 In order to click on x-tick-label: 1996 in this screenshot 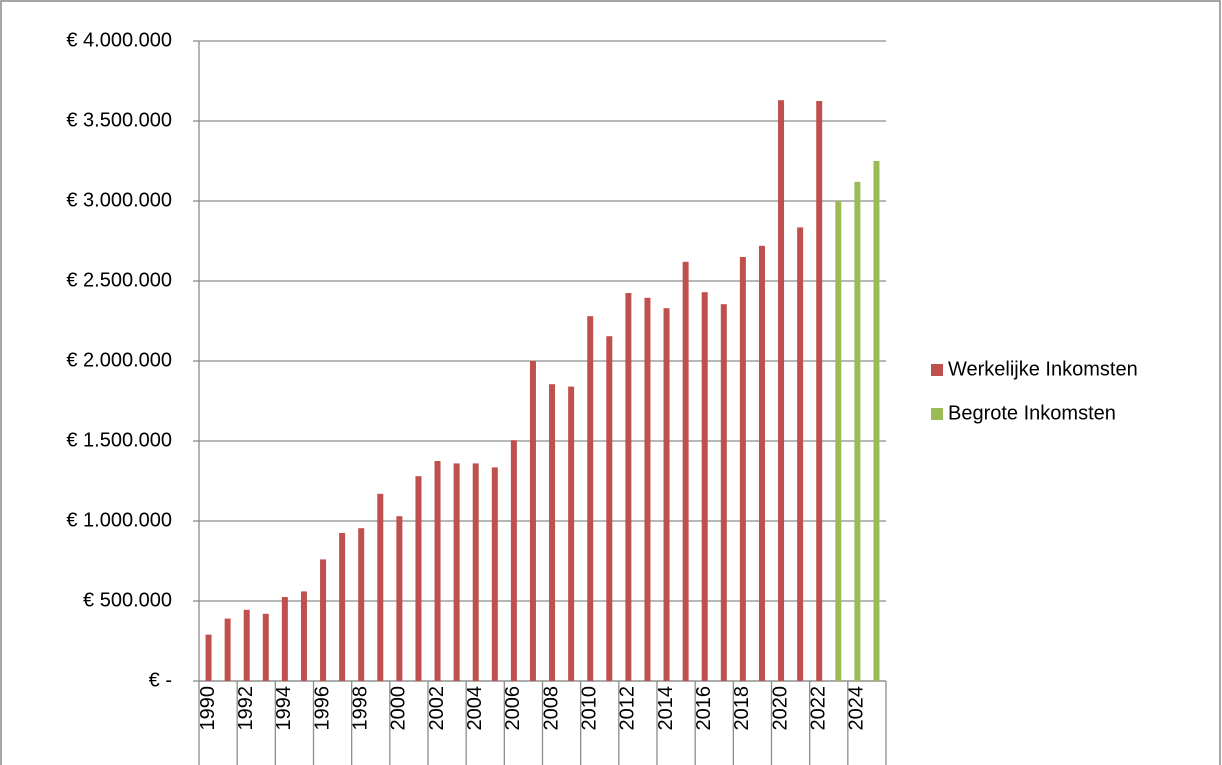, I will do `click(322, 708)`.